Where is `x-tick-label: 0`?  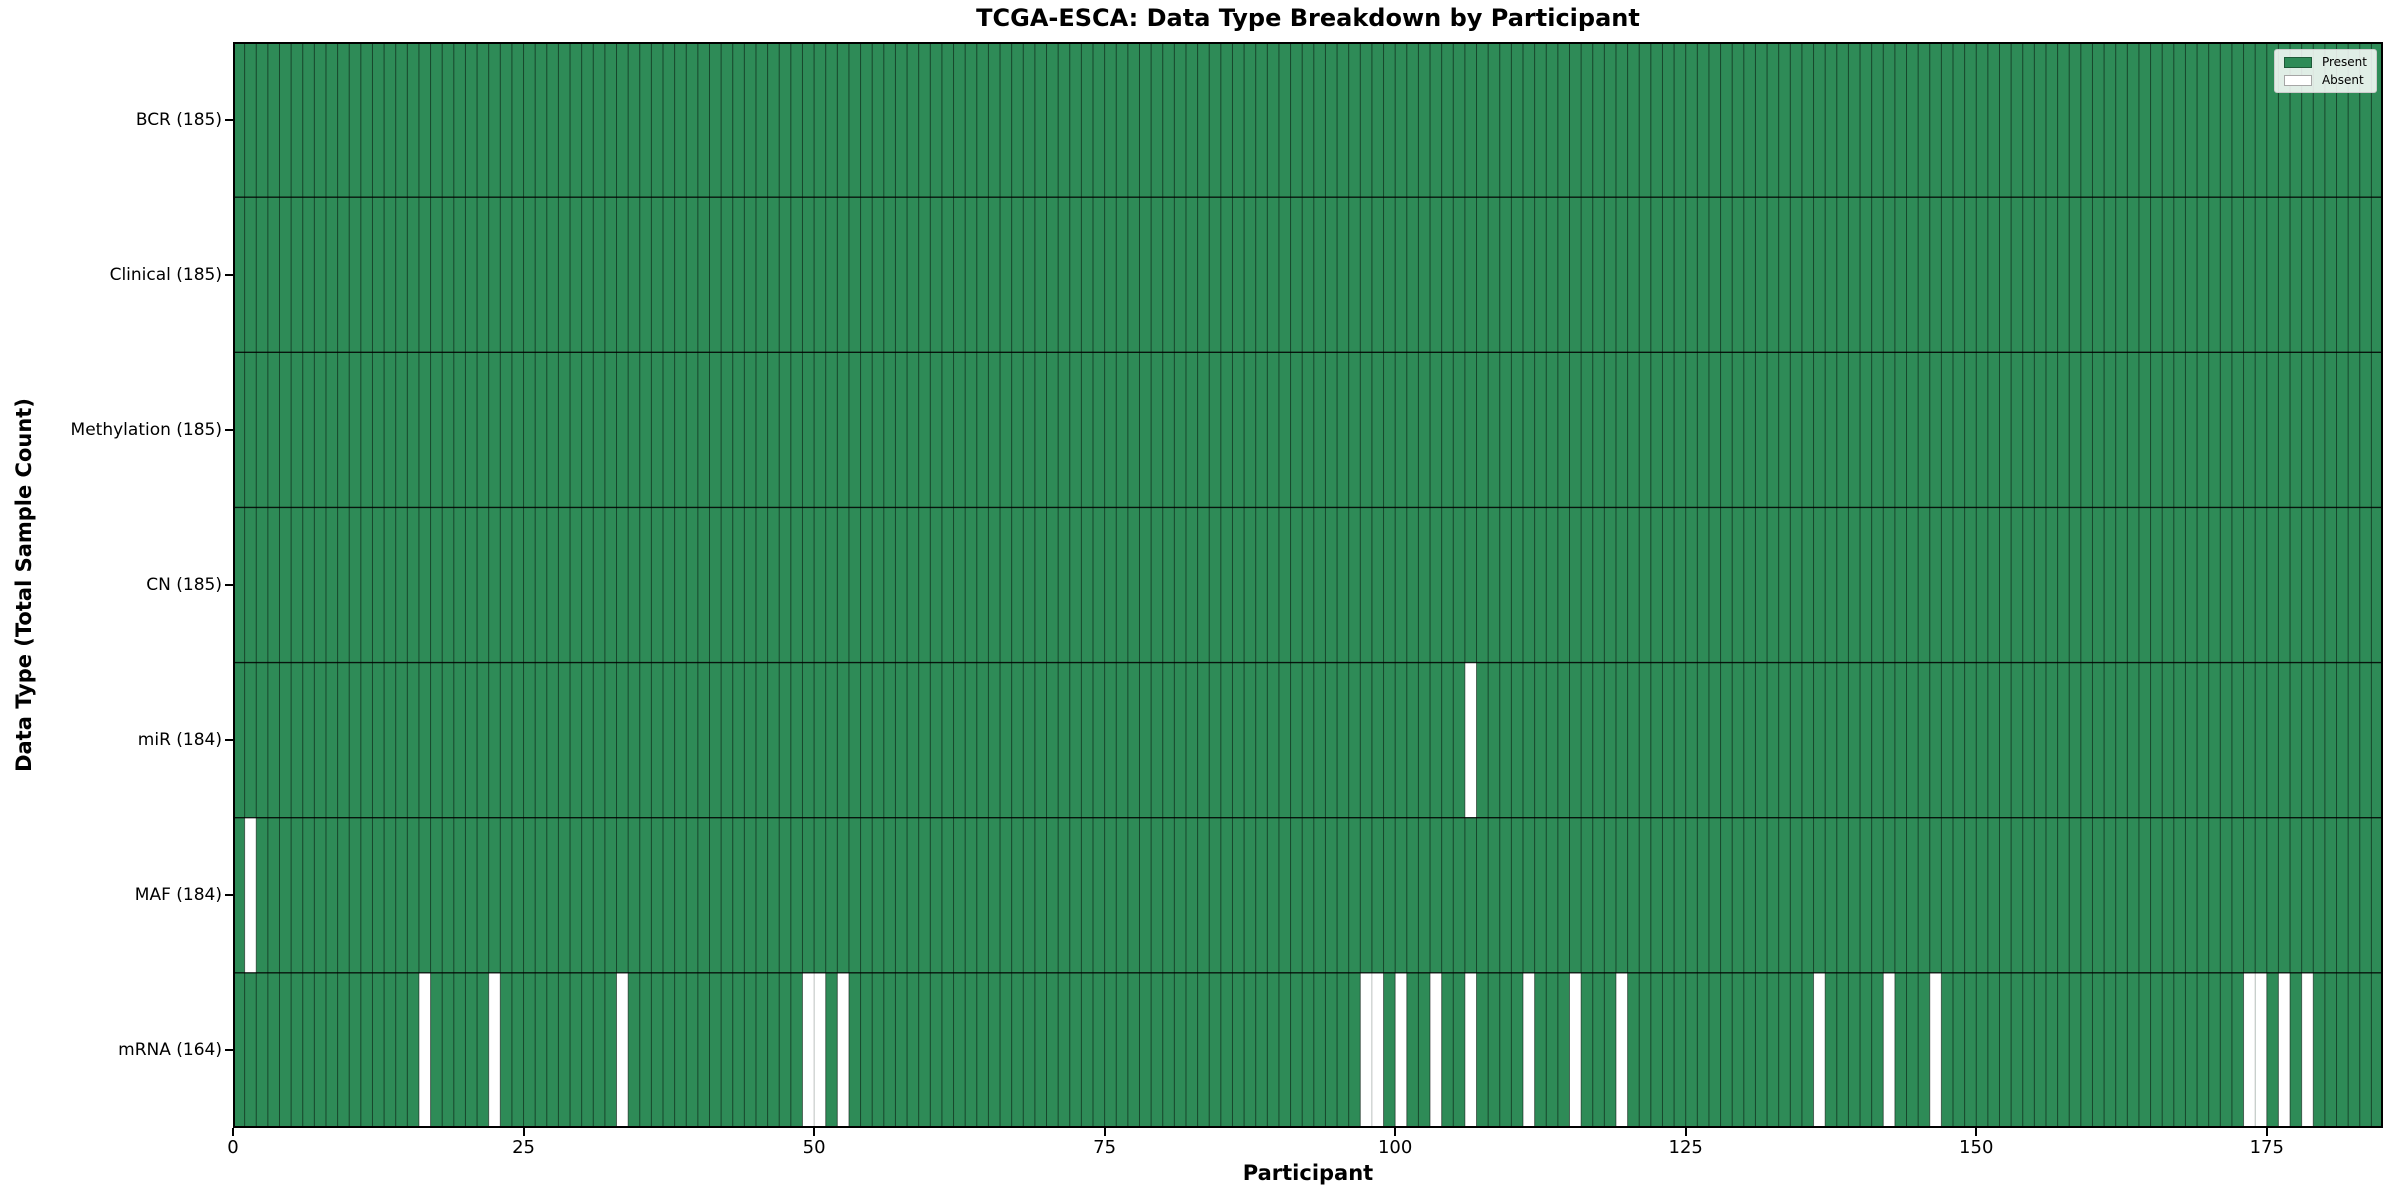
x-tick-label: 0 is located at coordinates (233, 1147).